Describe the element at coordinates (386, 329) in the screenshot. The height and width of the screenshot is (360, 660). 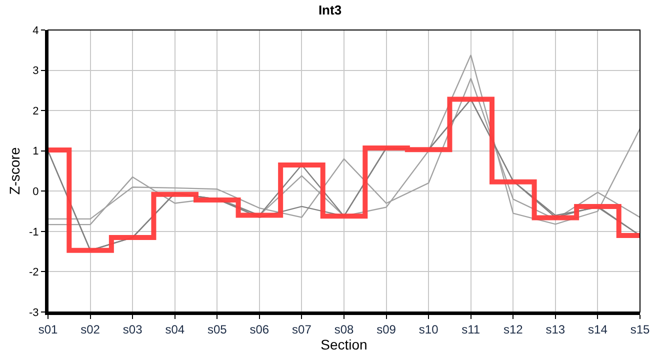
I see `x-tick-label: s09` at that location.